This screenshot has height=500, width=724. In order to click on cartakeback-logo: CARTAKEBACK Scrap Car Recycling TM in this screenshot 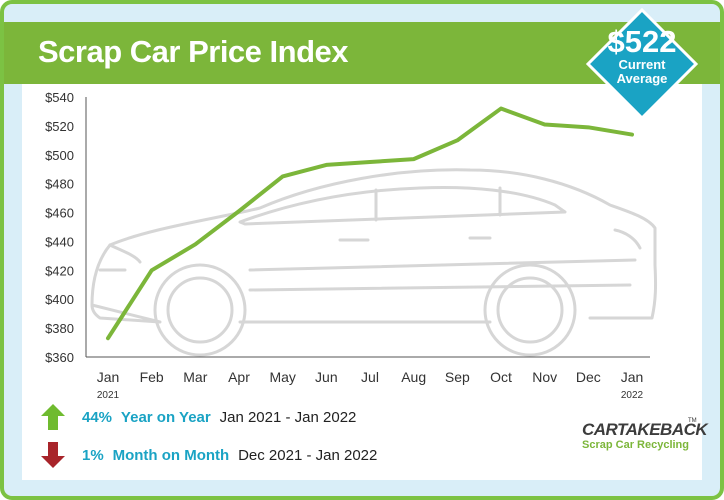, I will do `click(645, 434)`.